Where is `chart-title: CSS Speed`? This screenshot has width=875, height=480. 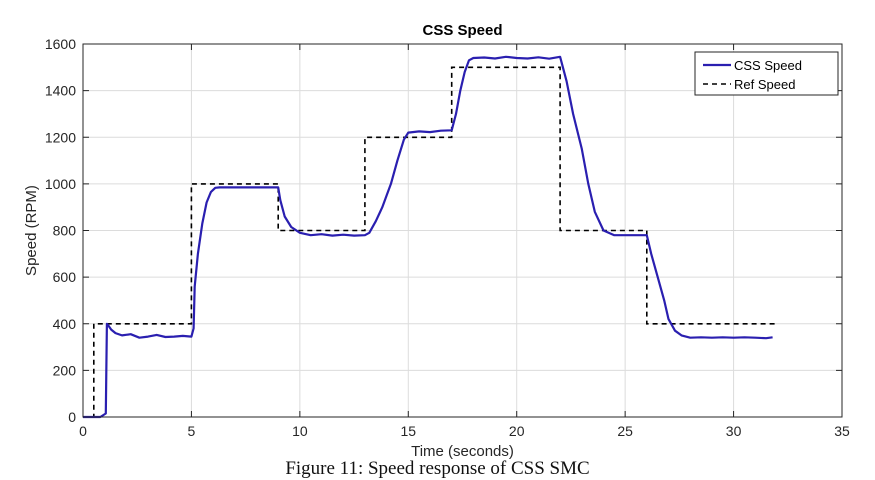 chart-title: CSS Speed is located at coordinates (462, 30).